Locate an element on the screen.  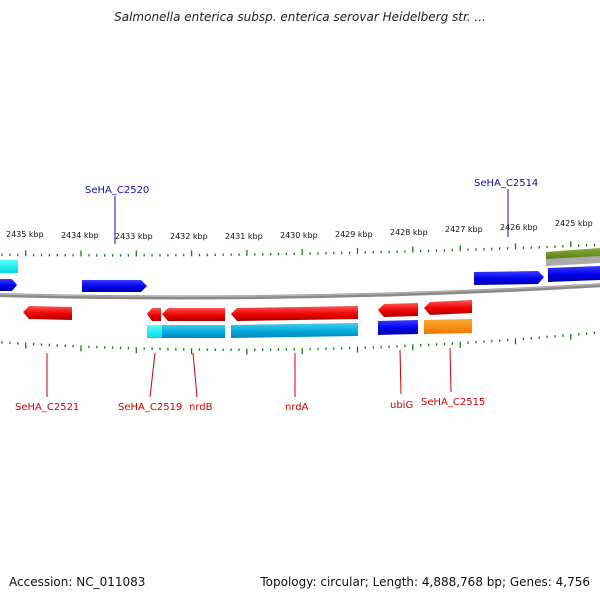
gene-blue-right-edge is located at coordinates (574, 274).